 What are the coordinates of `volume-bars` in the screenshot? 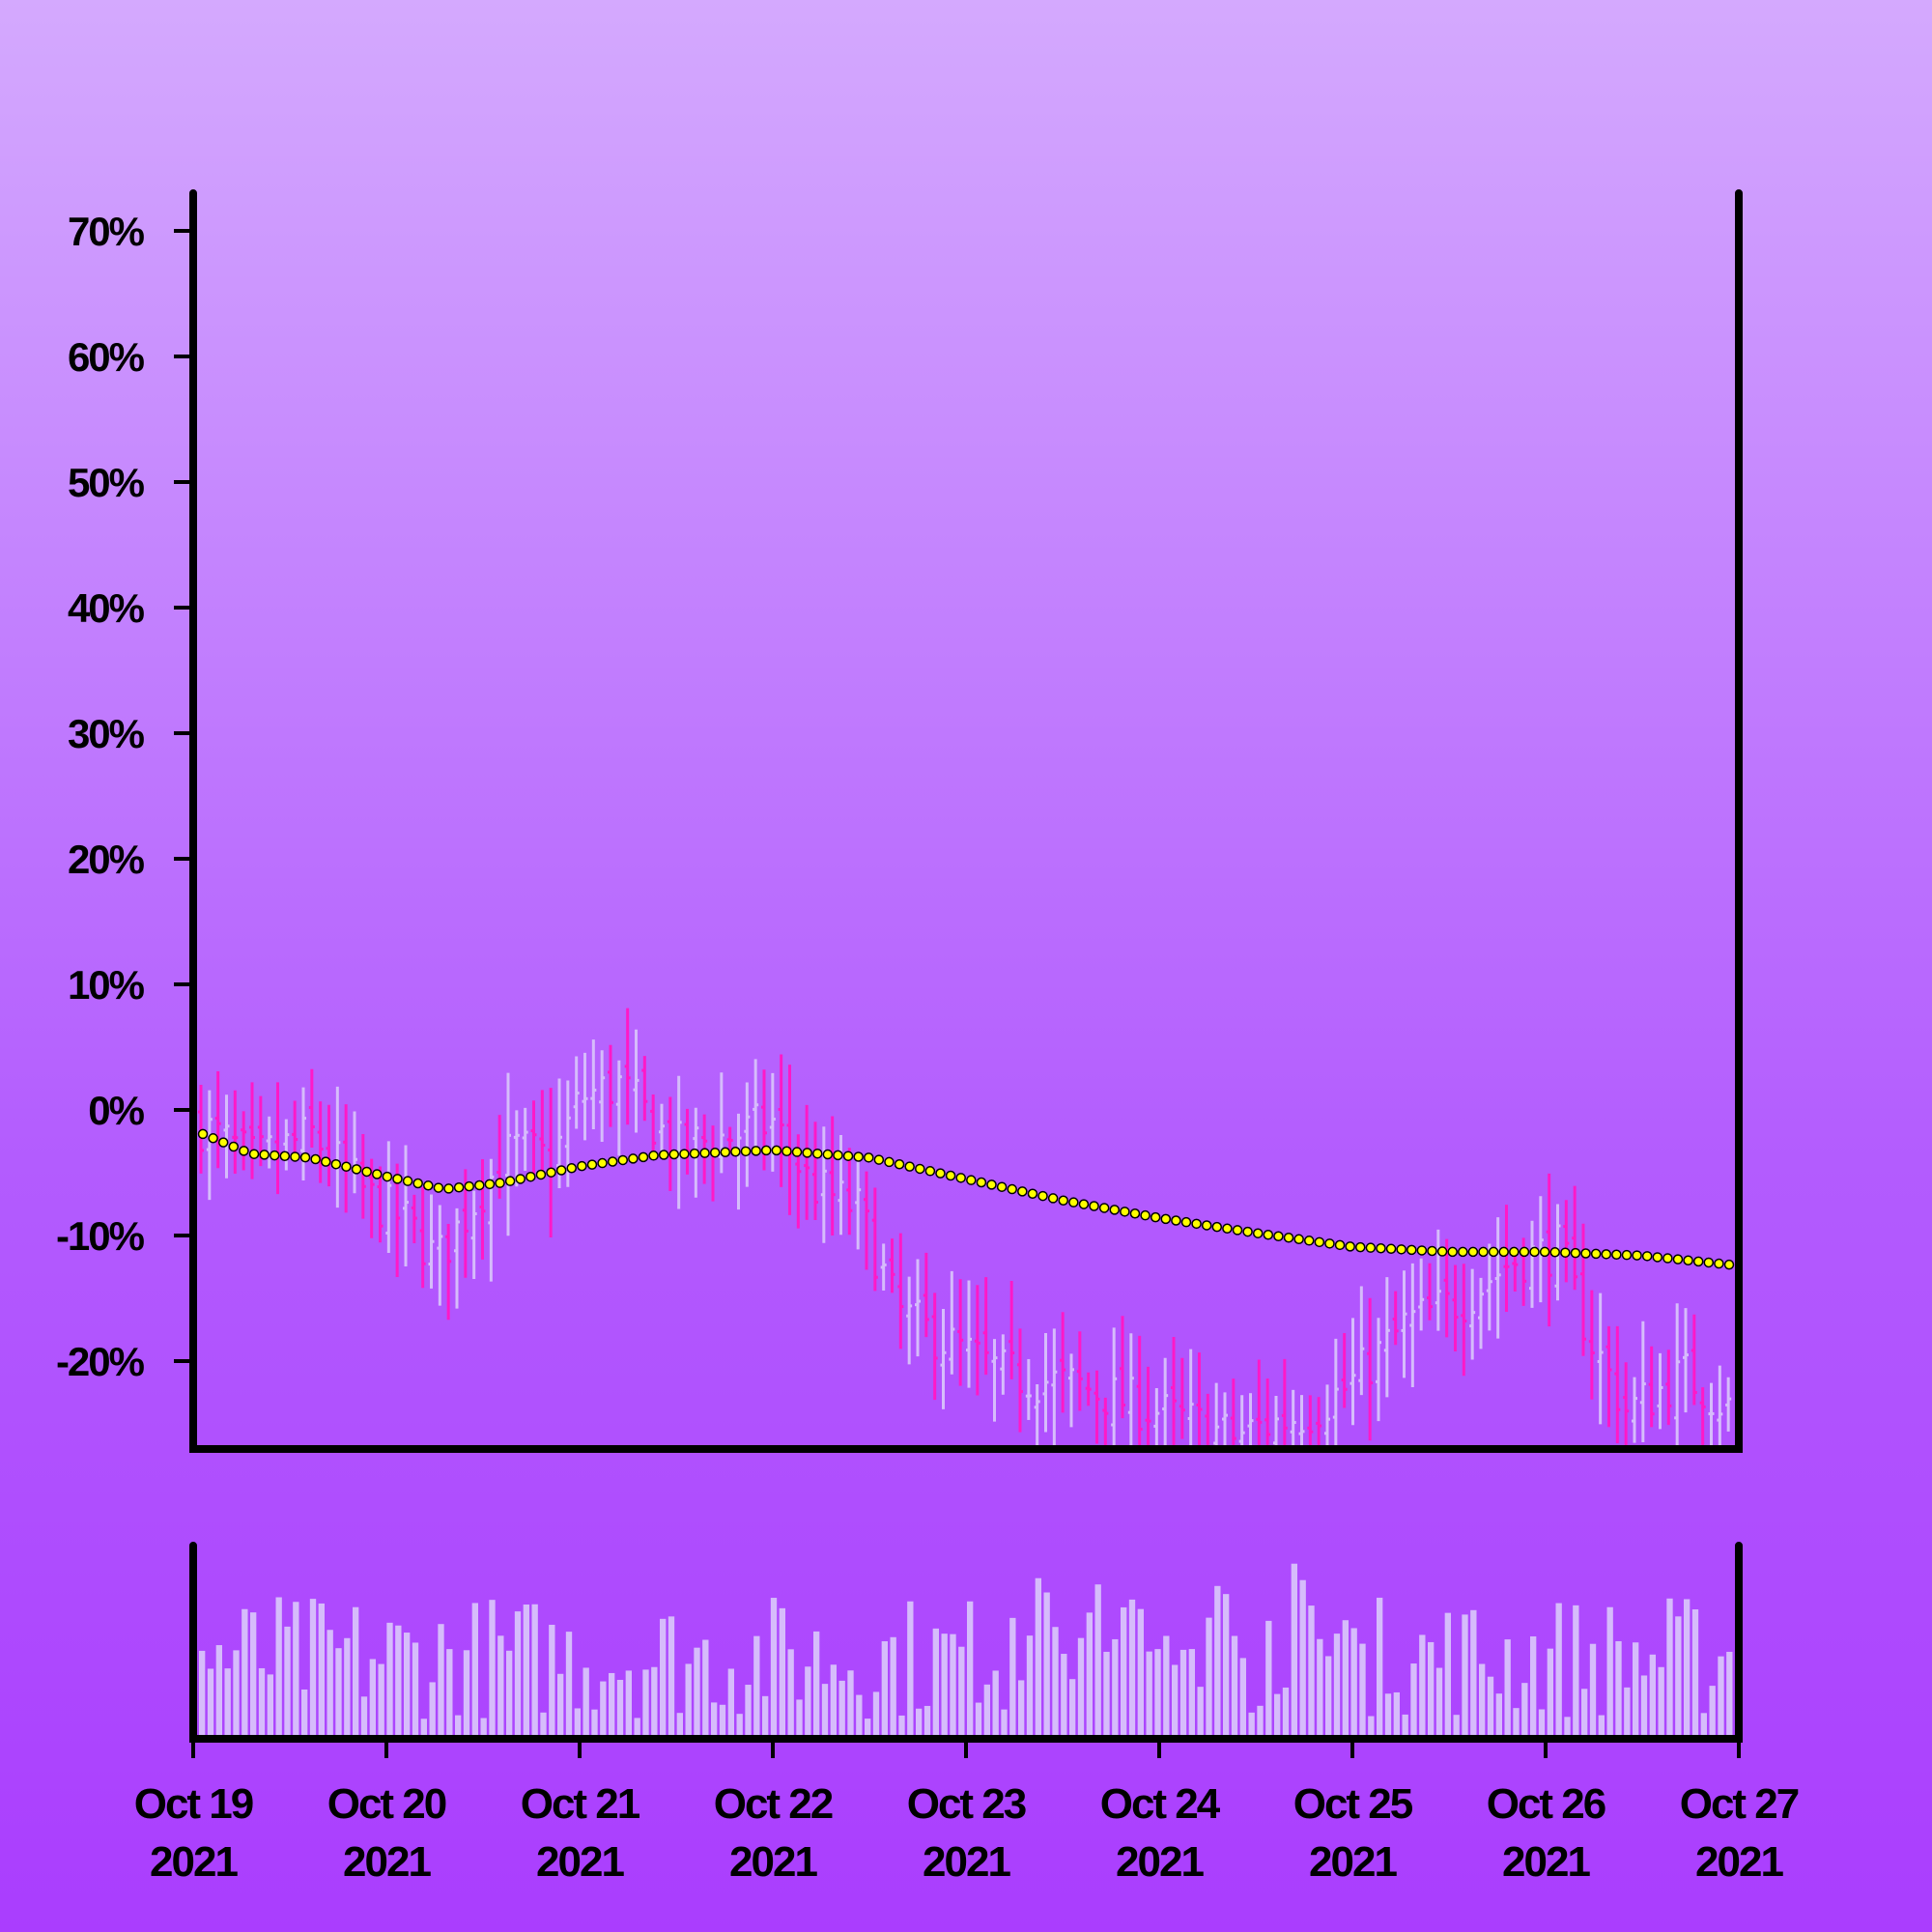 It's located at (966, 1651).